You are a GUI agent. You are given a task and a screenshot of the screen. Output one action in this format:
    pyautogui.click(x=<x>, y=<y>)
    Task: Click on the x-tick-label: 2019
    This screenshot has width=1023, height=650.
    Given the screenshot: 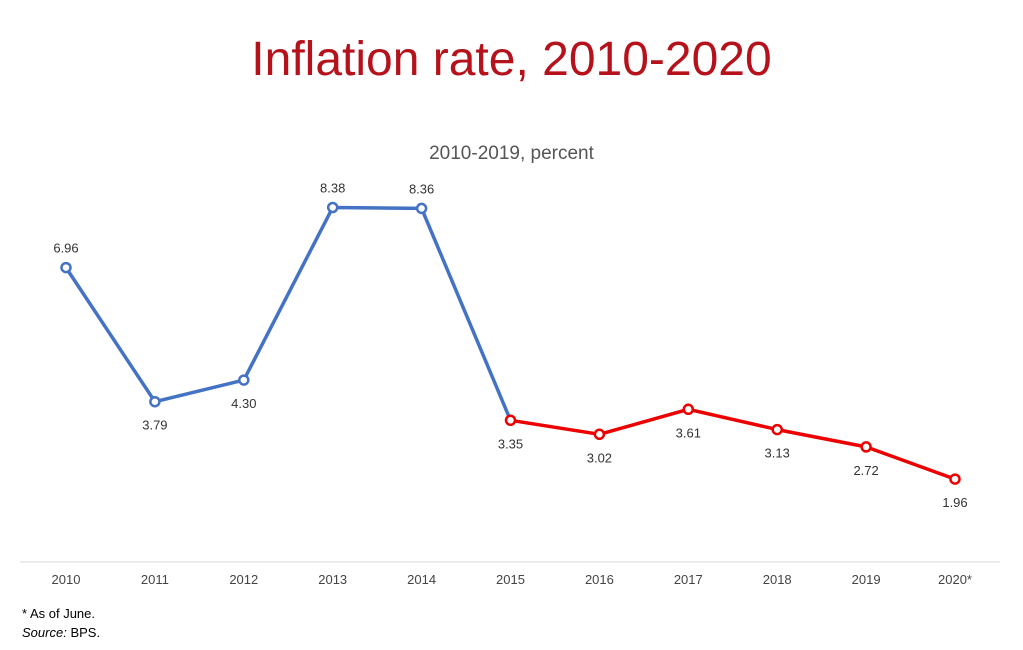 What is the action you would take?
    pyautogui.click(x=866, y=579)
    